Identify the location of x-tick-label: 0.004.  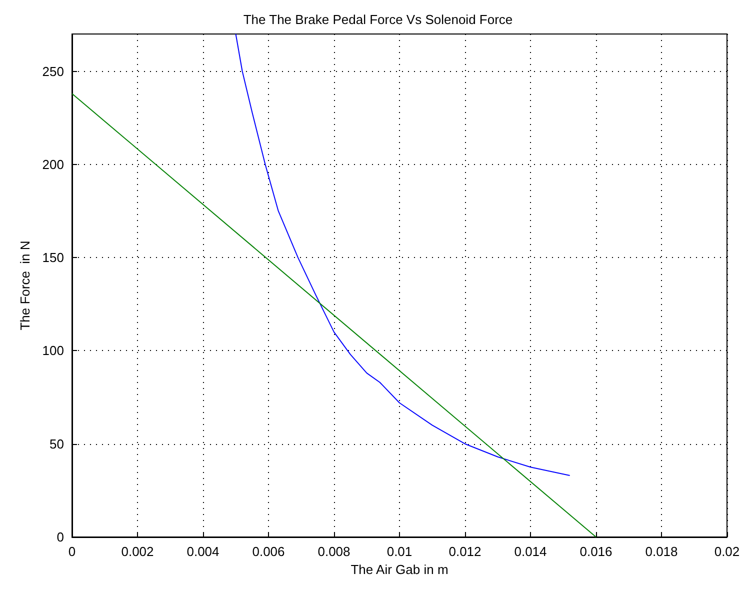
(203, 551).